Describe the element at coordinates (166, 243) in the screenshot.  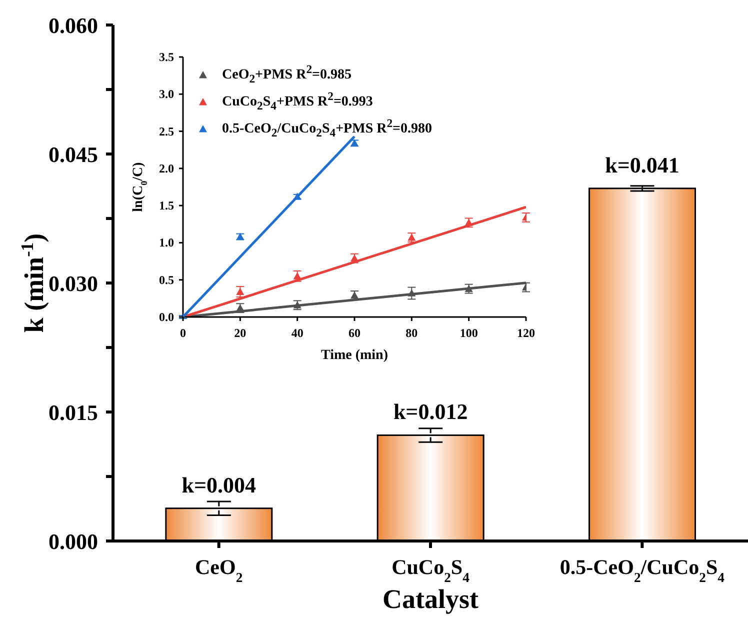
I see `y-tick-label: 1.0` at that location.